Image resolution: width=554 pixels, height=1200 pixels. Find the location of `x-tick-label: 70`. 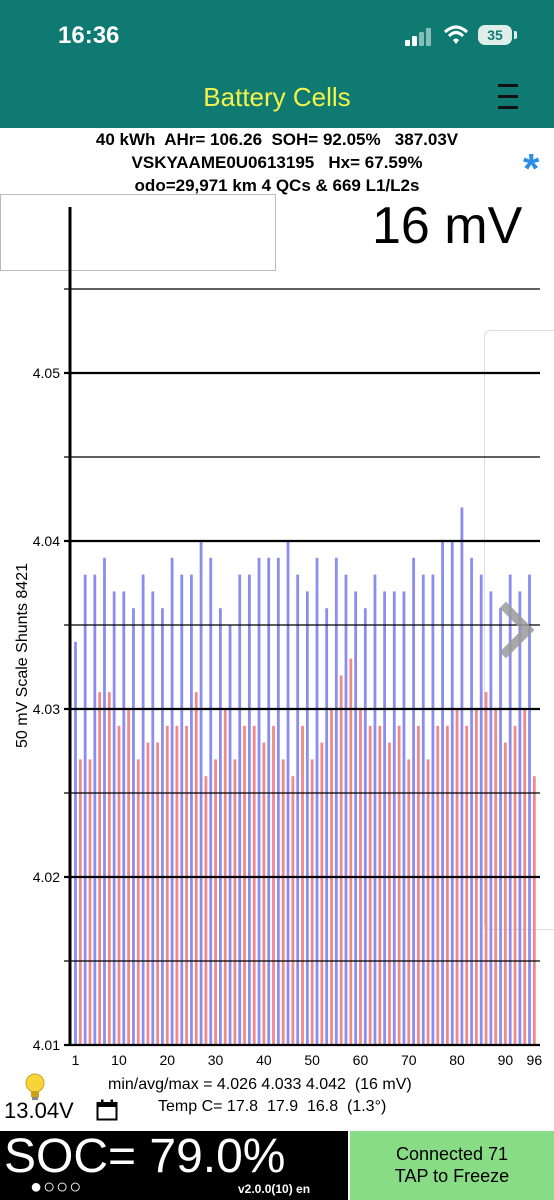

x-tick-label: 70 is located at coordinates (409, 1060).